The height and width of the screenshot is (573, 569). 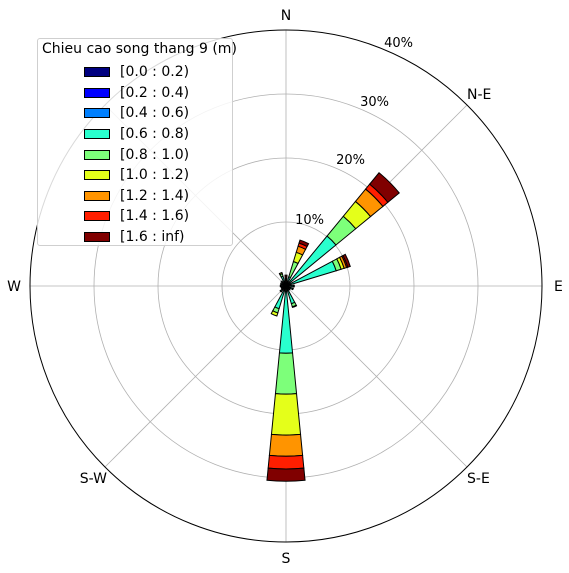 I want to click on dir-label-sw: S-W, so click(x=93, y=479).